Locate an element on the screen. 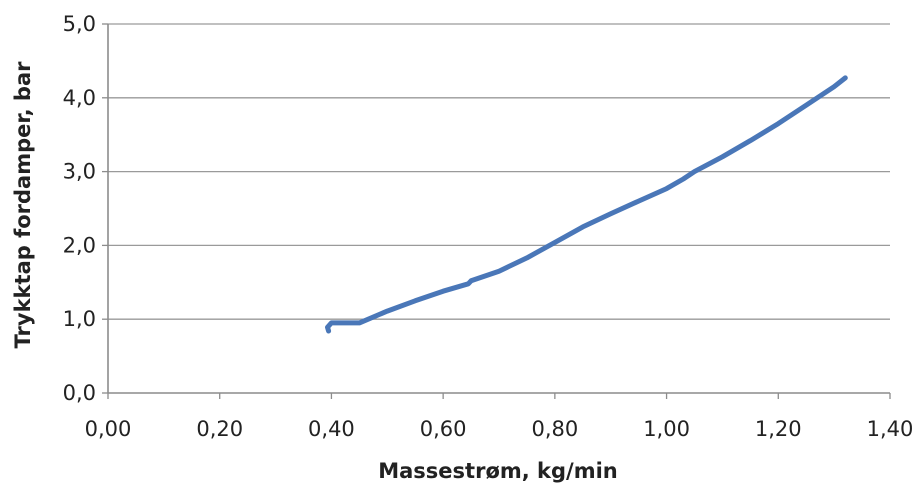  x-tick-label: 0,60 is located at coordinates (443, 429).